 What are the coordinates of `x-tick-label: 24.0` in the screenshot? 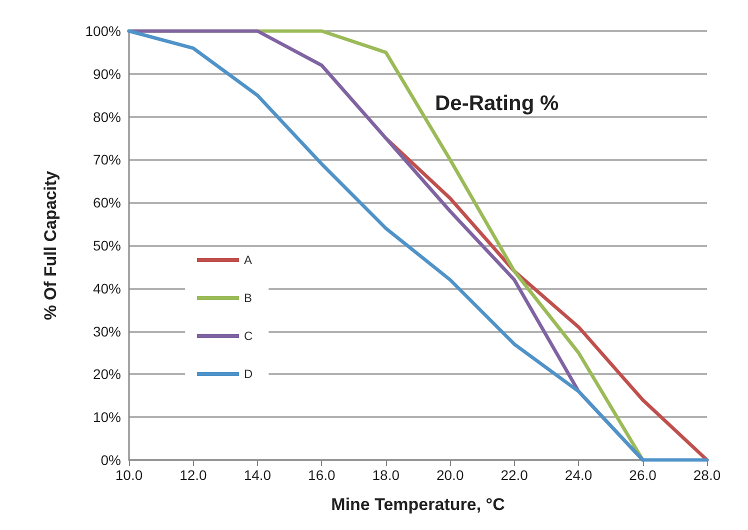 It's located at (578, 475).